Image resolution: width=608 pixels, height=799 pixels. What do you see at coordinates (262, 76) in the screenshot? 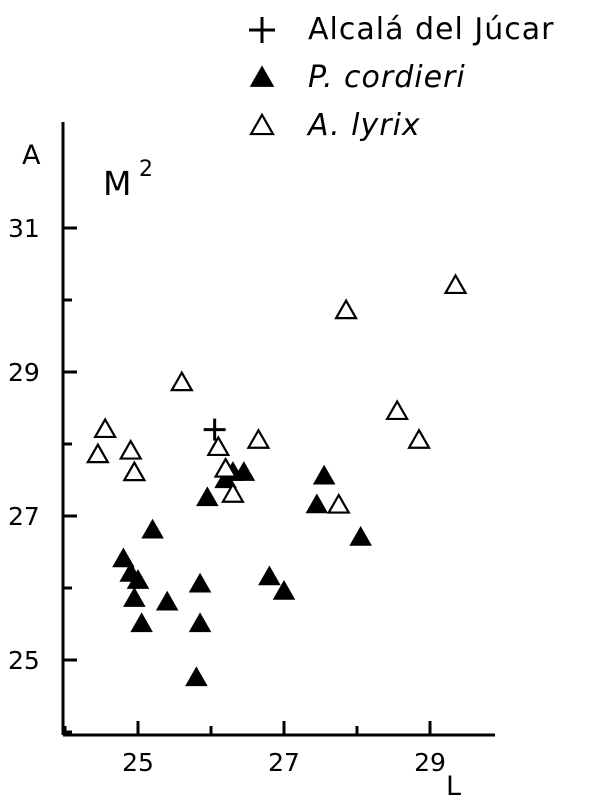
I see `legend-filled-triangle-marker` at bounding box center [262, 76].